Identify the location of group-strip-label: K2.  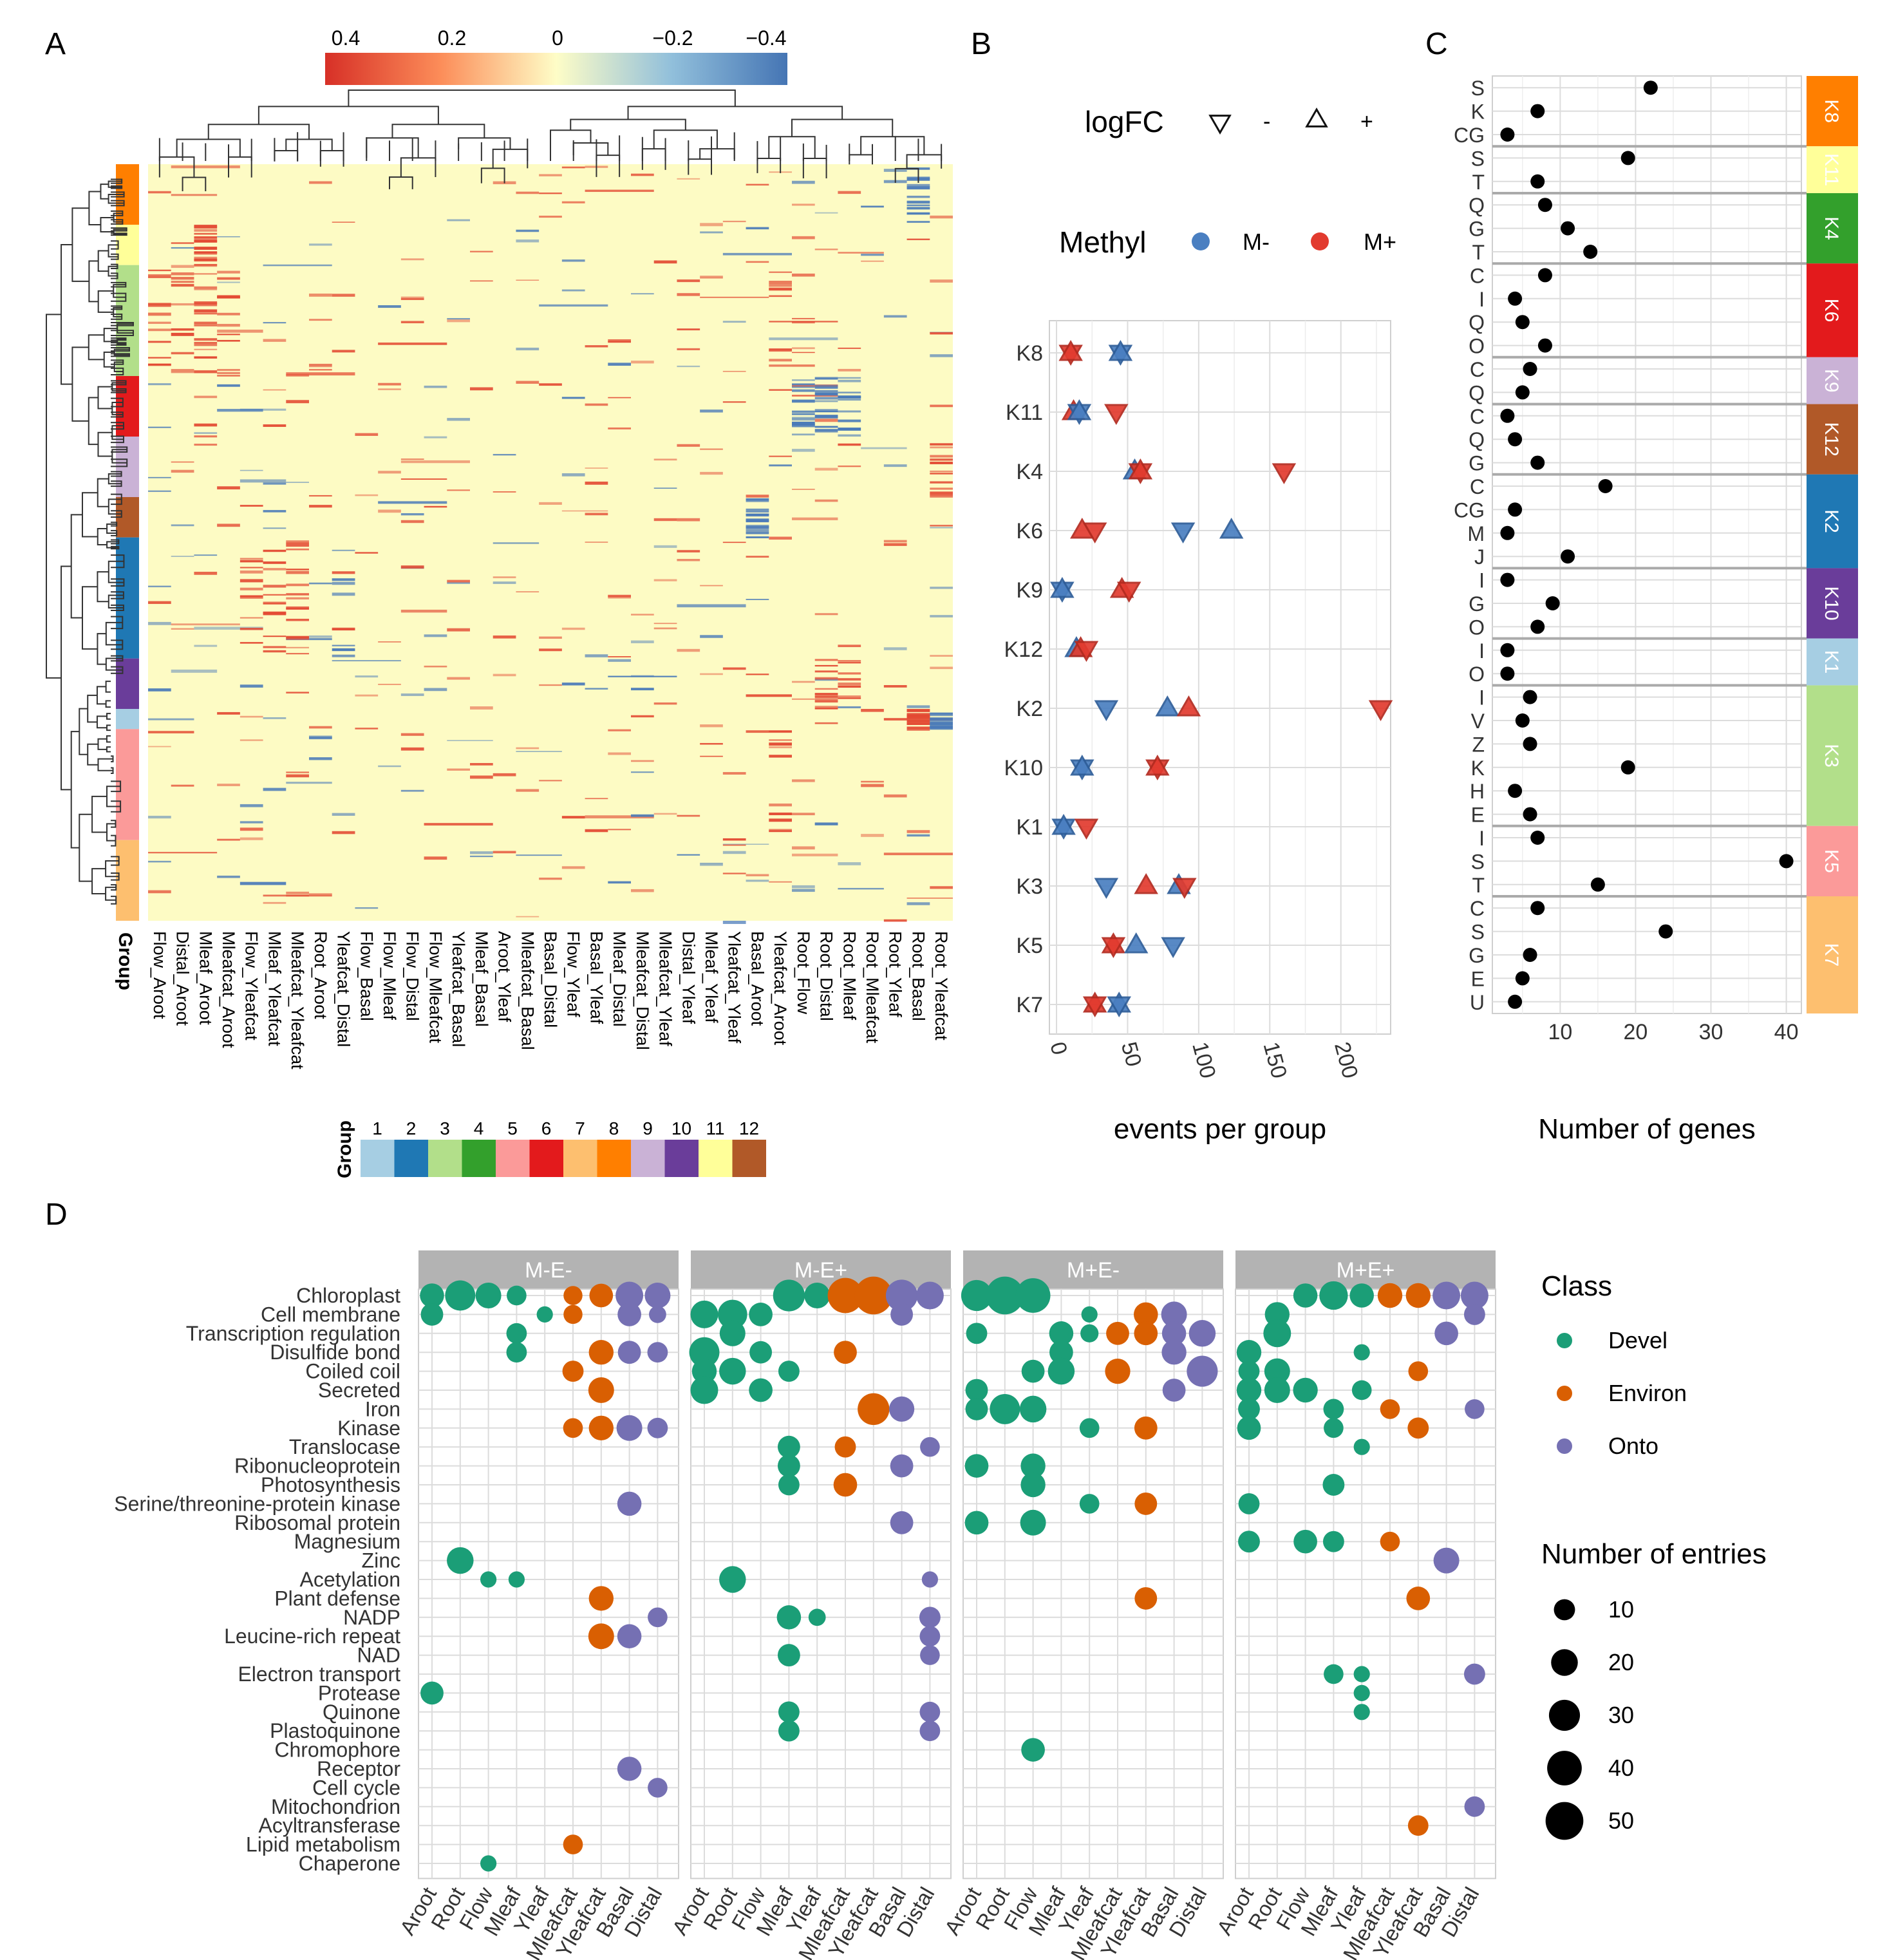
(1831, 521).